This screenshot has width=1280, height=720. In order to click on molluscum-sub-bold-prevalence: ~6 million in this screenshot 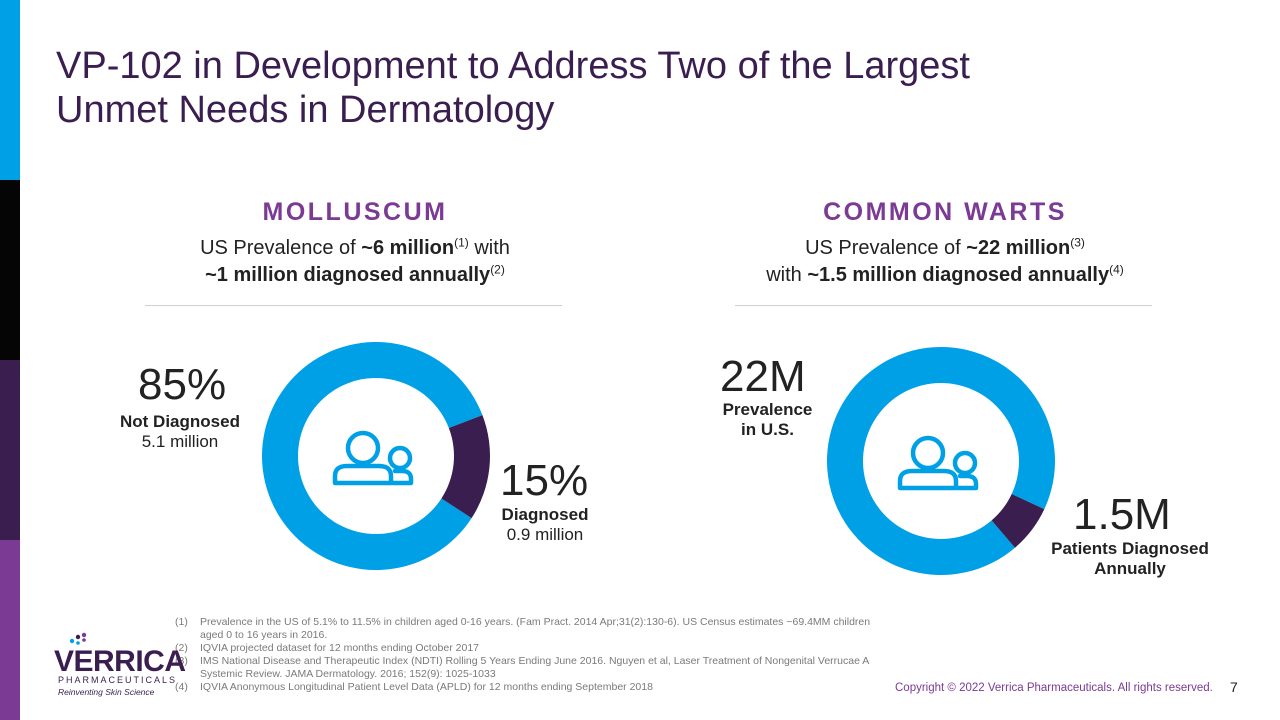, I will do `click(408, 248)`.